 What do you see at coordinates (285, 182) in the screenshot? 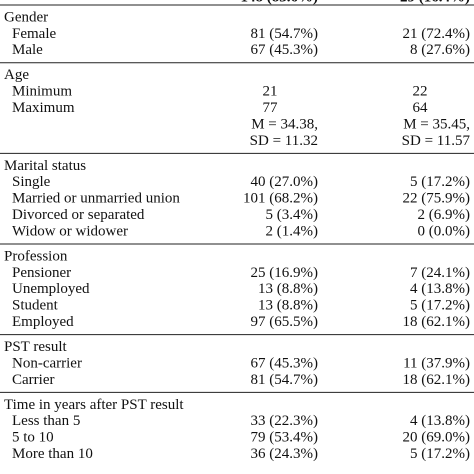
I see `cell: 40 (27.0%)` at bounding box center [285, 182].